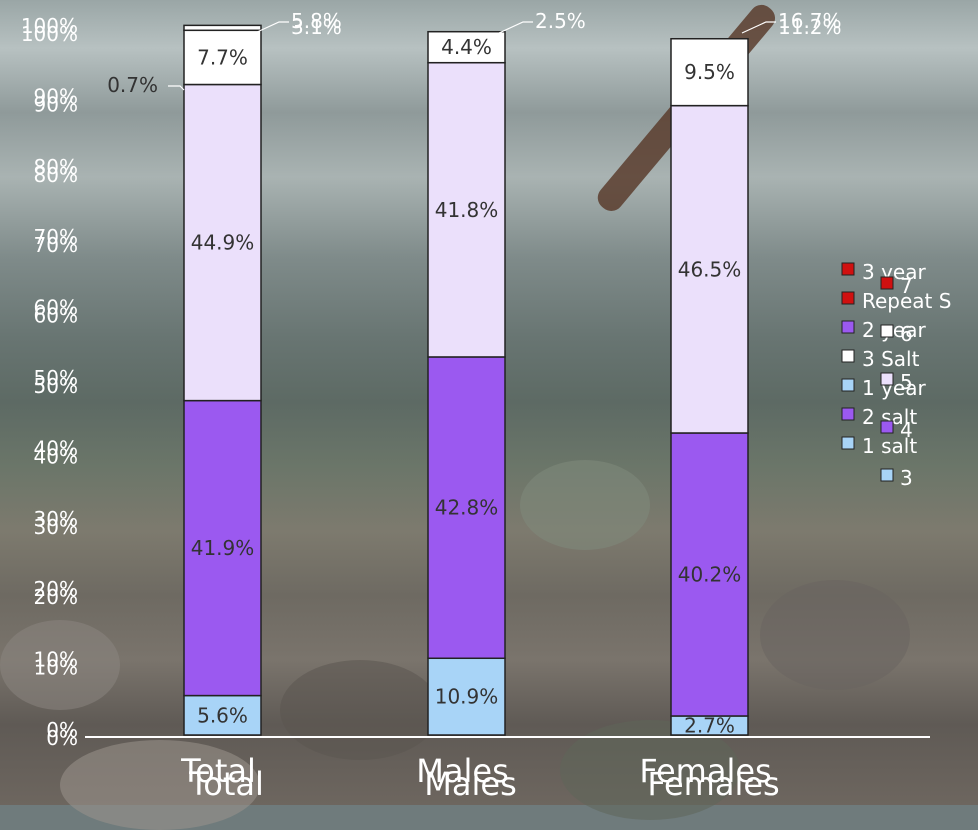 The height and width of the screenshot is (830, 978). I want to click on legend-label: 7, so click(906, 286).